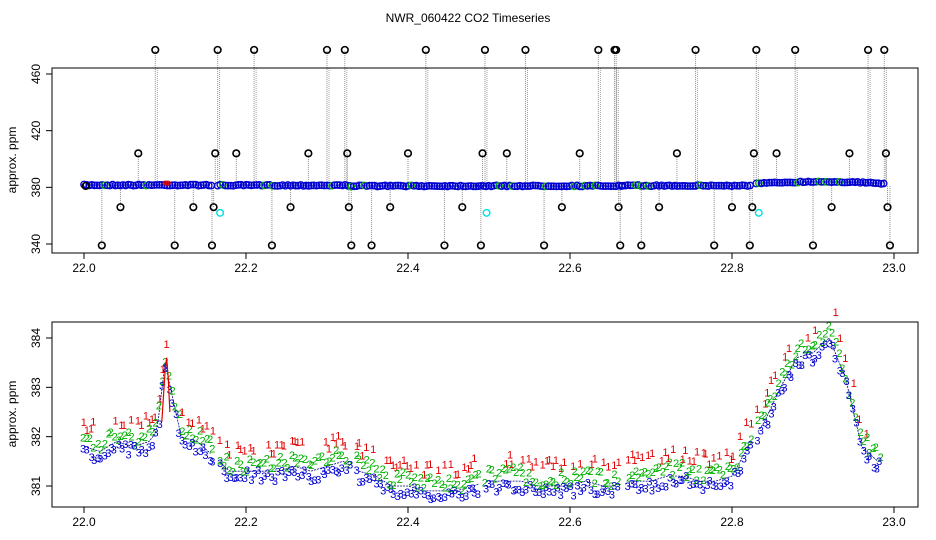 The height and width of the screenshot is (540, 936). I want to click on bottom-panel-y-label: approx. ppm, so click(12, 414).